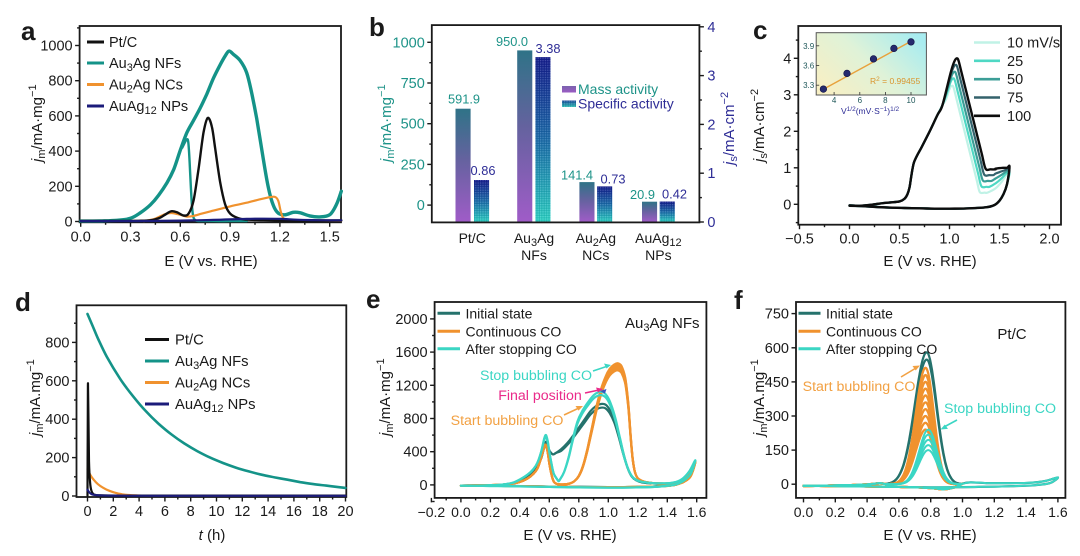 The height and width of the screenshot is (556, 1080). I want to click on svg-text: Initial state, so click(499, 313).